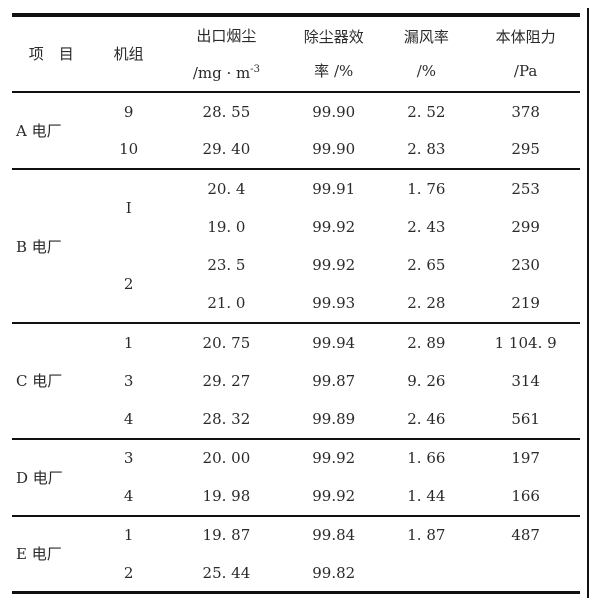 This screenshot has height=605, width=600. Describe the element at coordinates (525, 265) in the screenshot. I see `resistance-cell: 230` at that location.